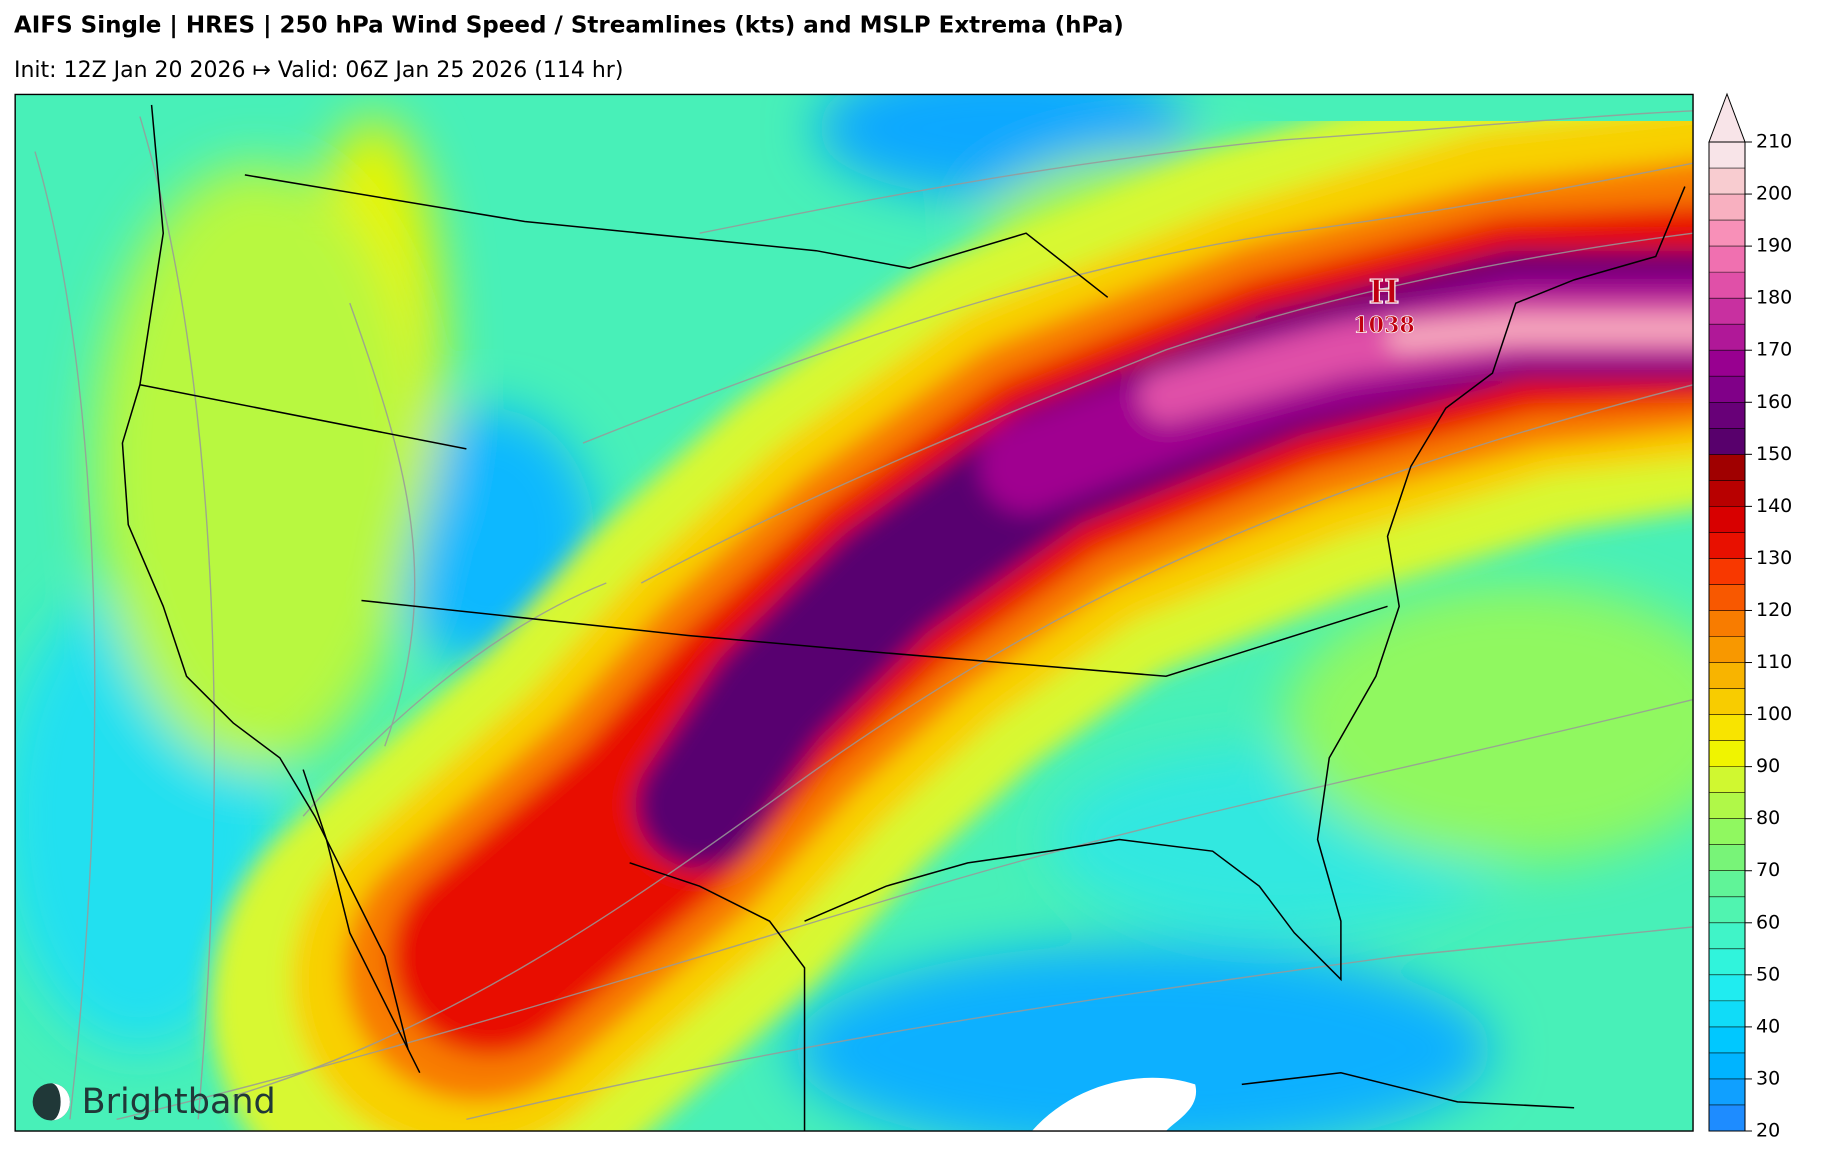  Describe the element at coordinates (1774, 142) in the screenshot. I see `colorbar-tick-label: 210` at that location.